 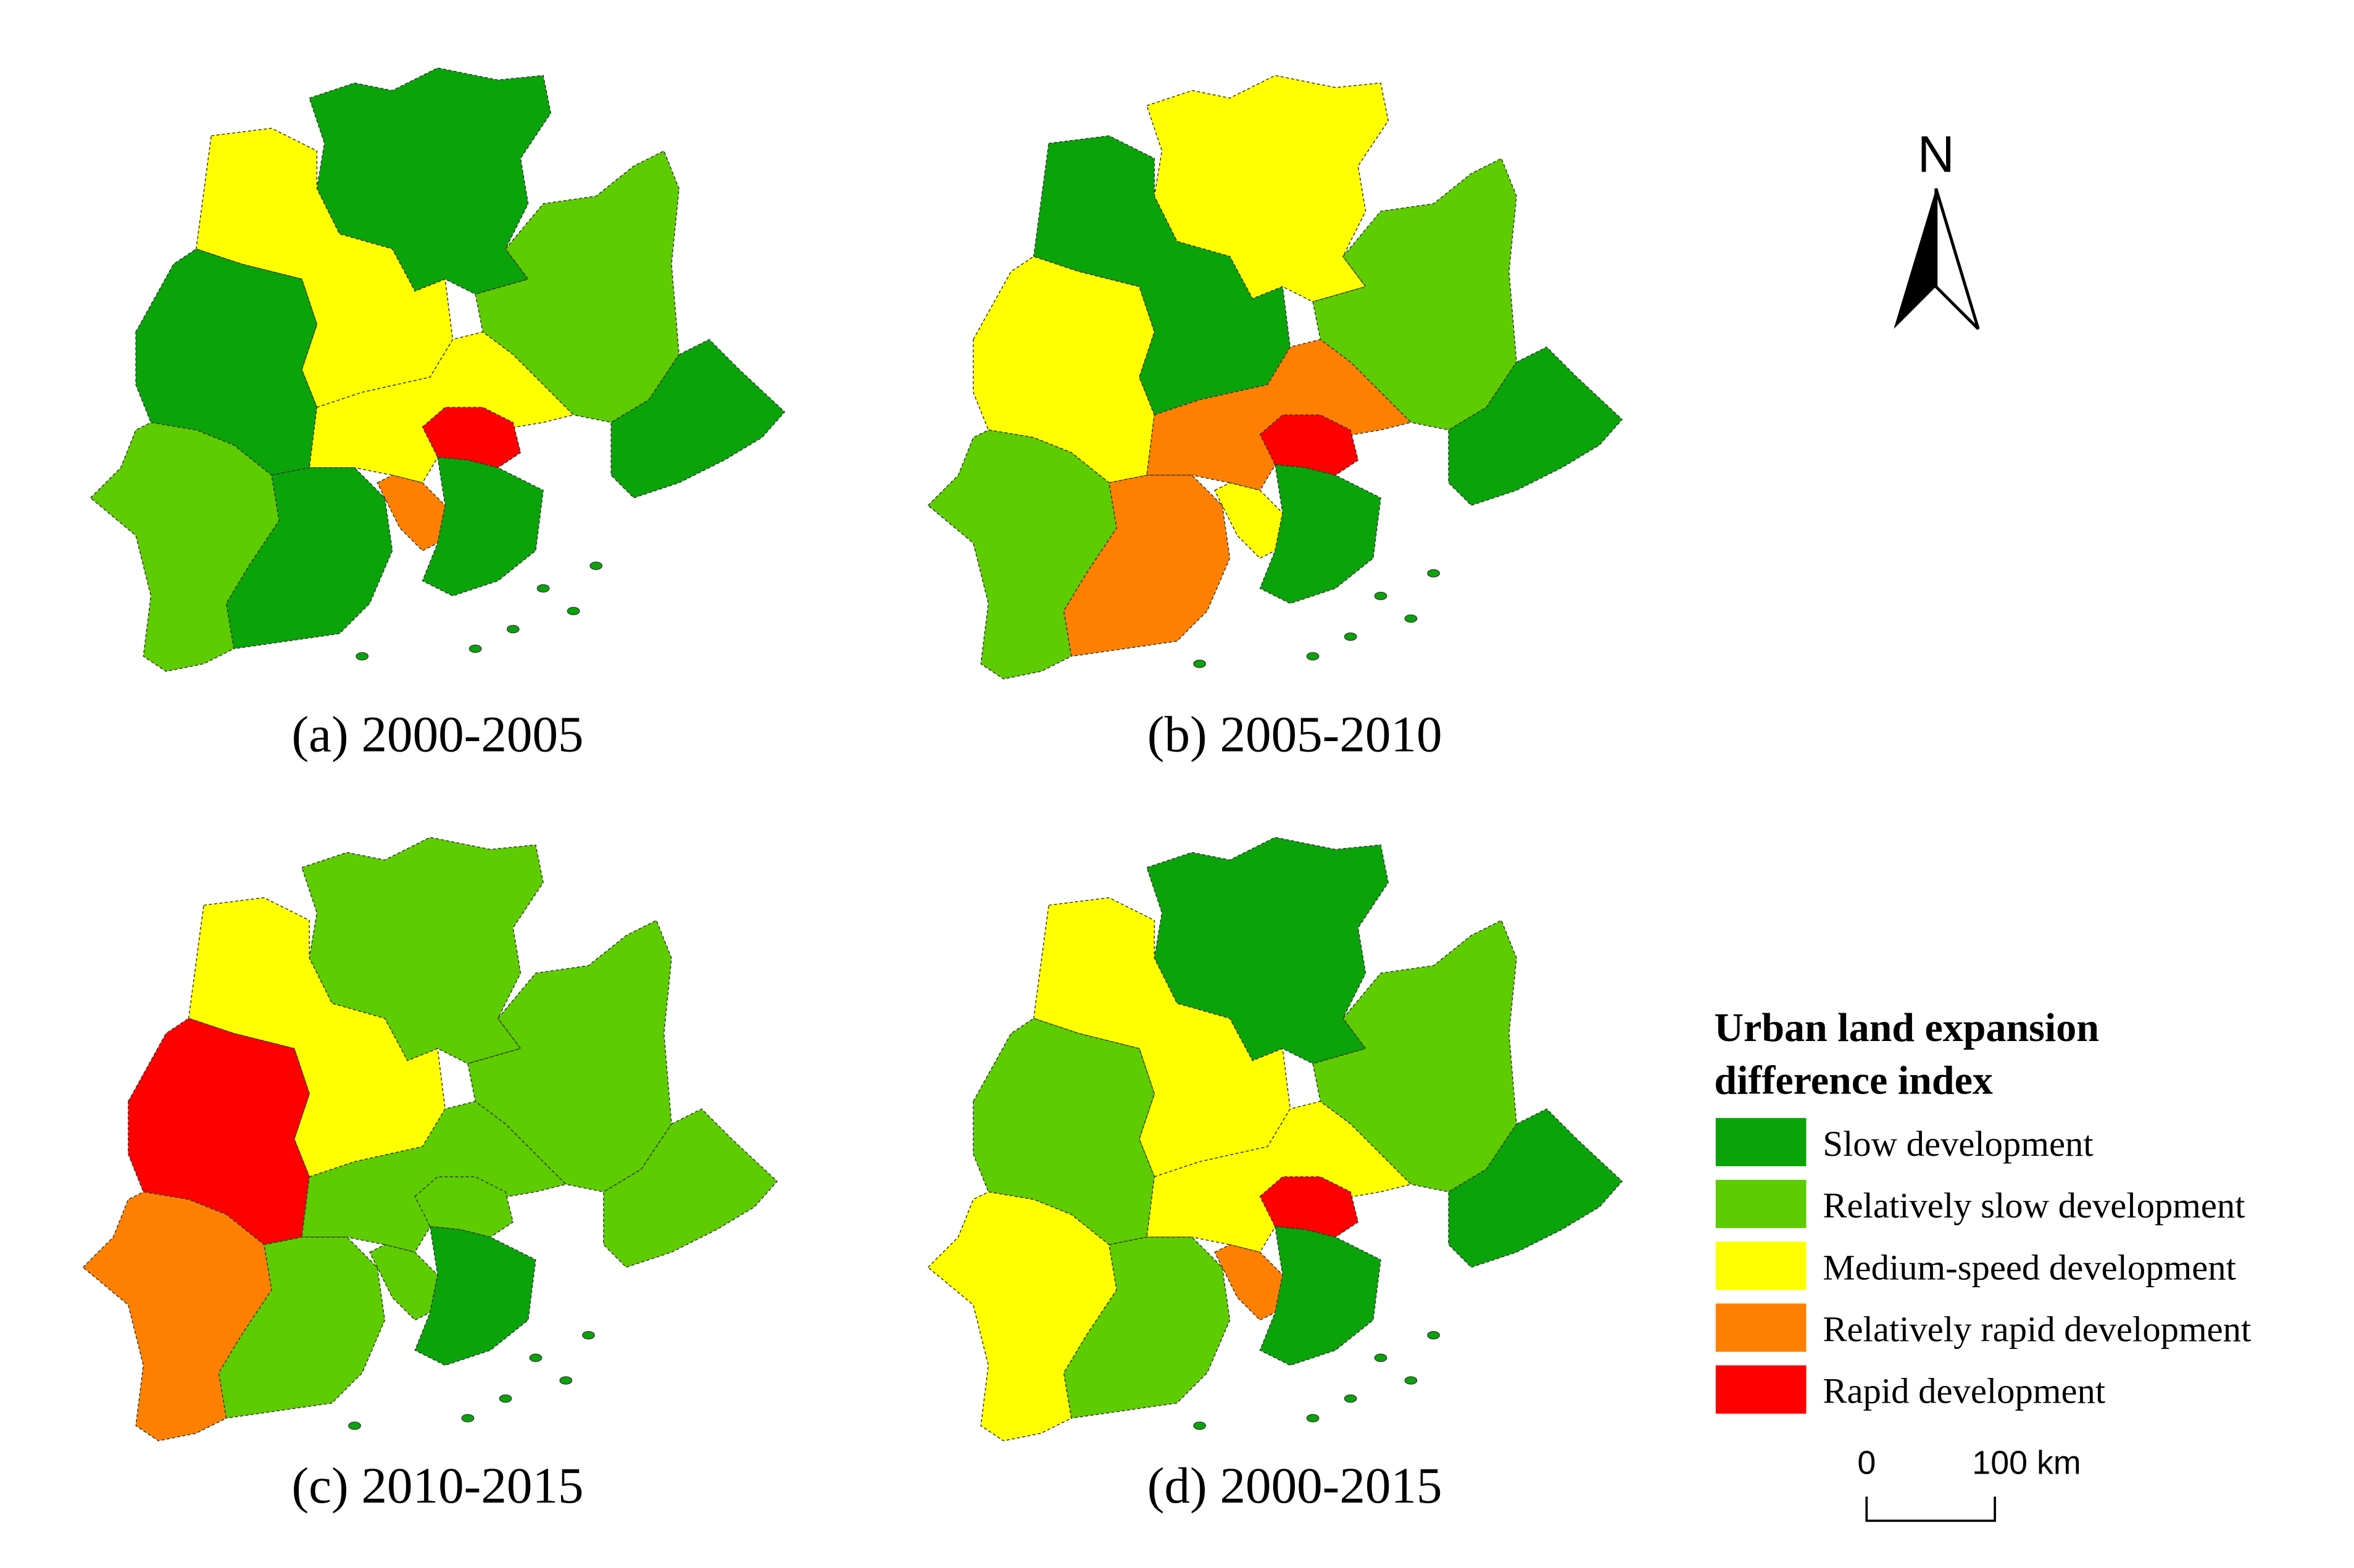 What do you see at coordinates (1930, 1509) in the screenshot?
I see `scale-line` at bounding box center [1930, 1509].